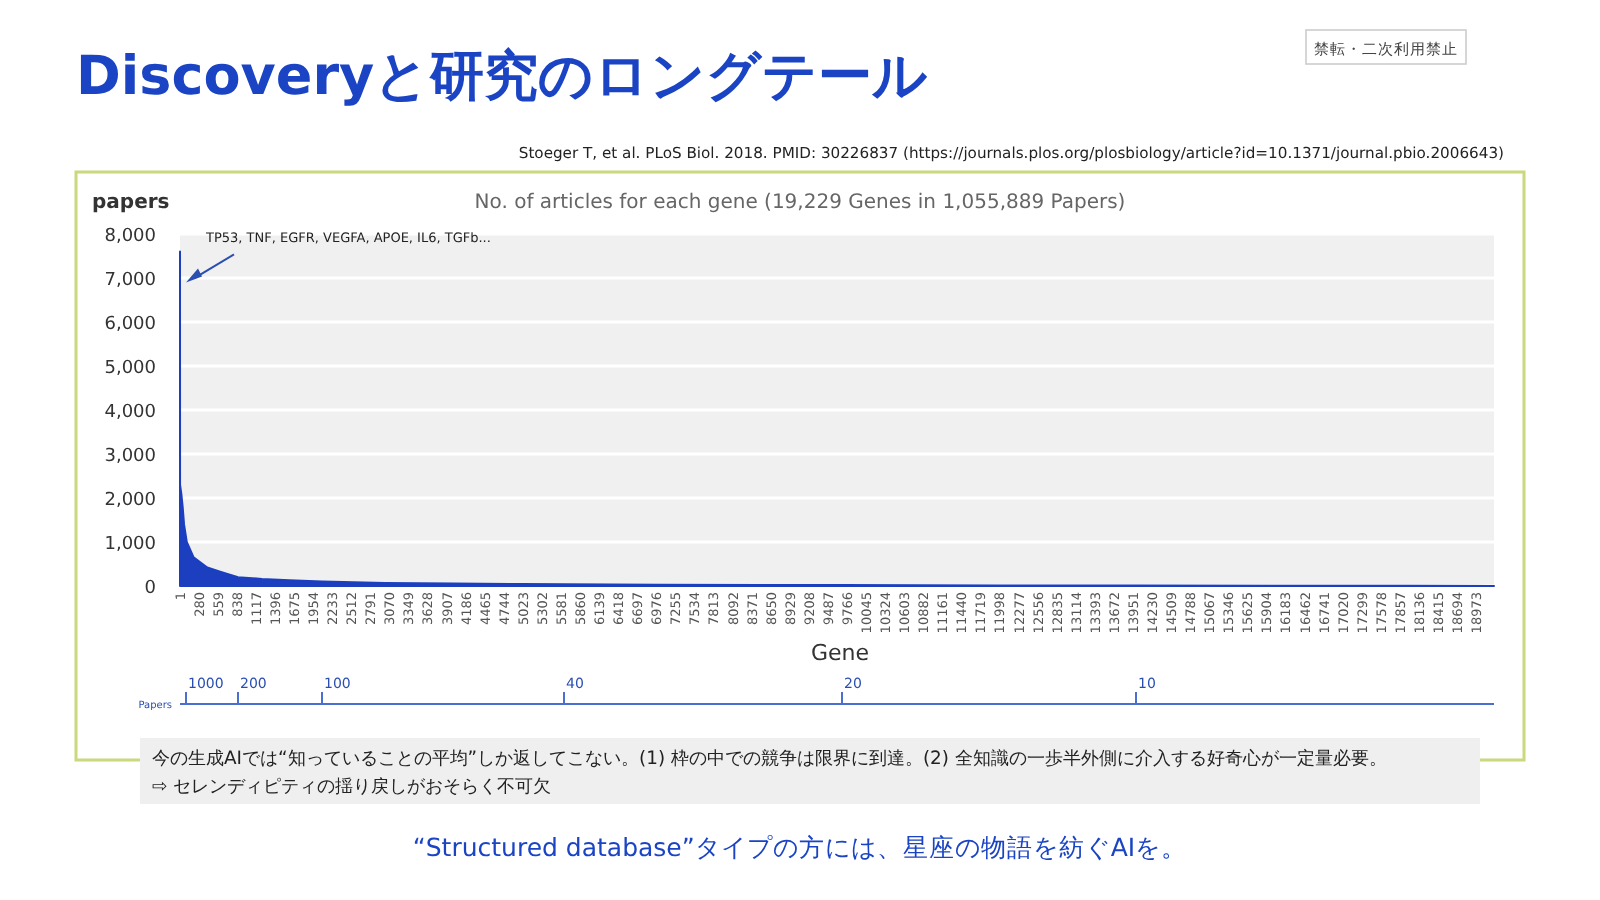  I want to click on y-tick-label: 0, so click(150, 589).